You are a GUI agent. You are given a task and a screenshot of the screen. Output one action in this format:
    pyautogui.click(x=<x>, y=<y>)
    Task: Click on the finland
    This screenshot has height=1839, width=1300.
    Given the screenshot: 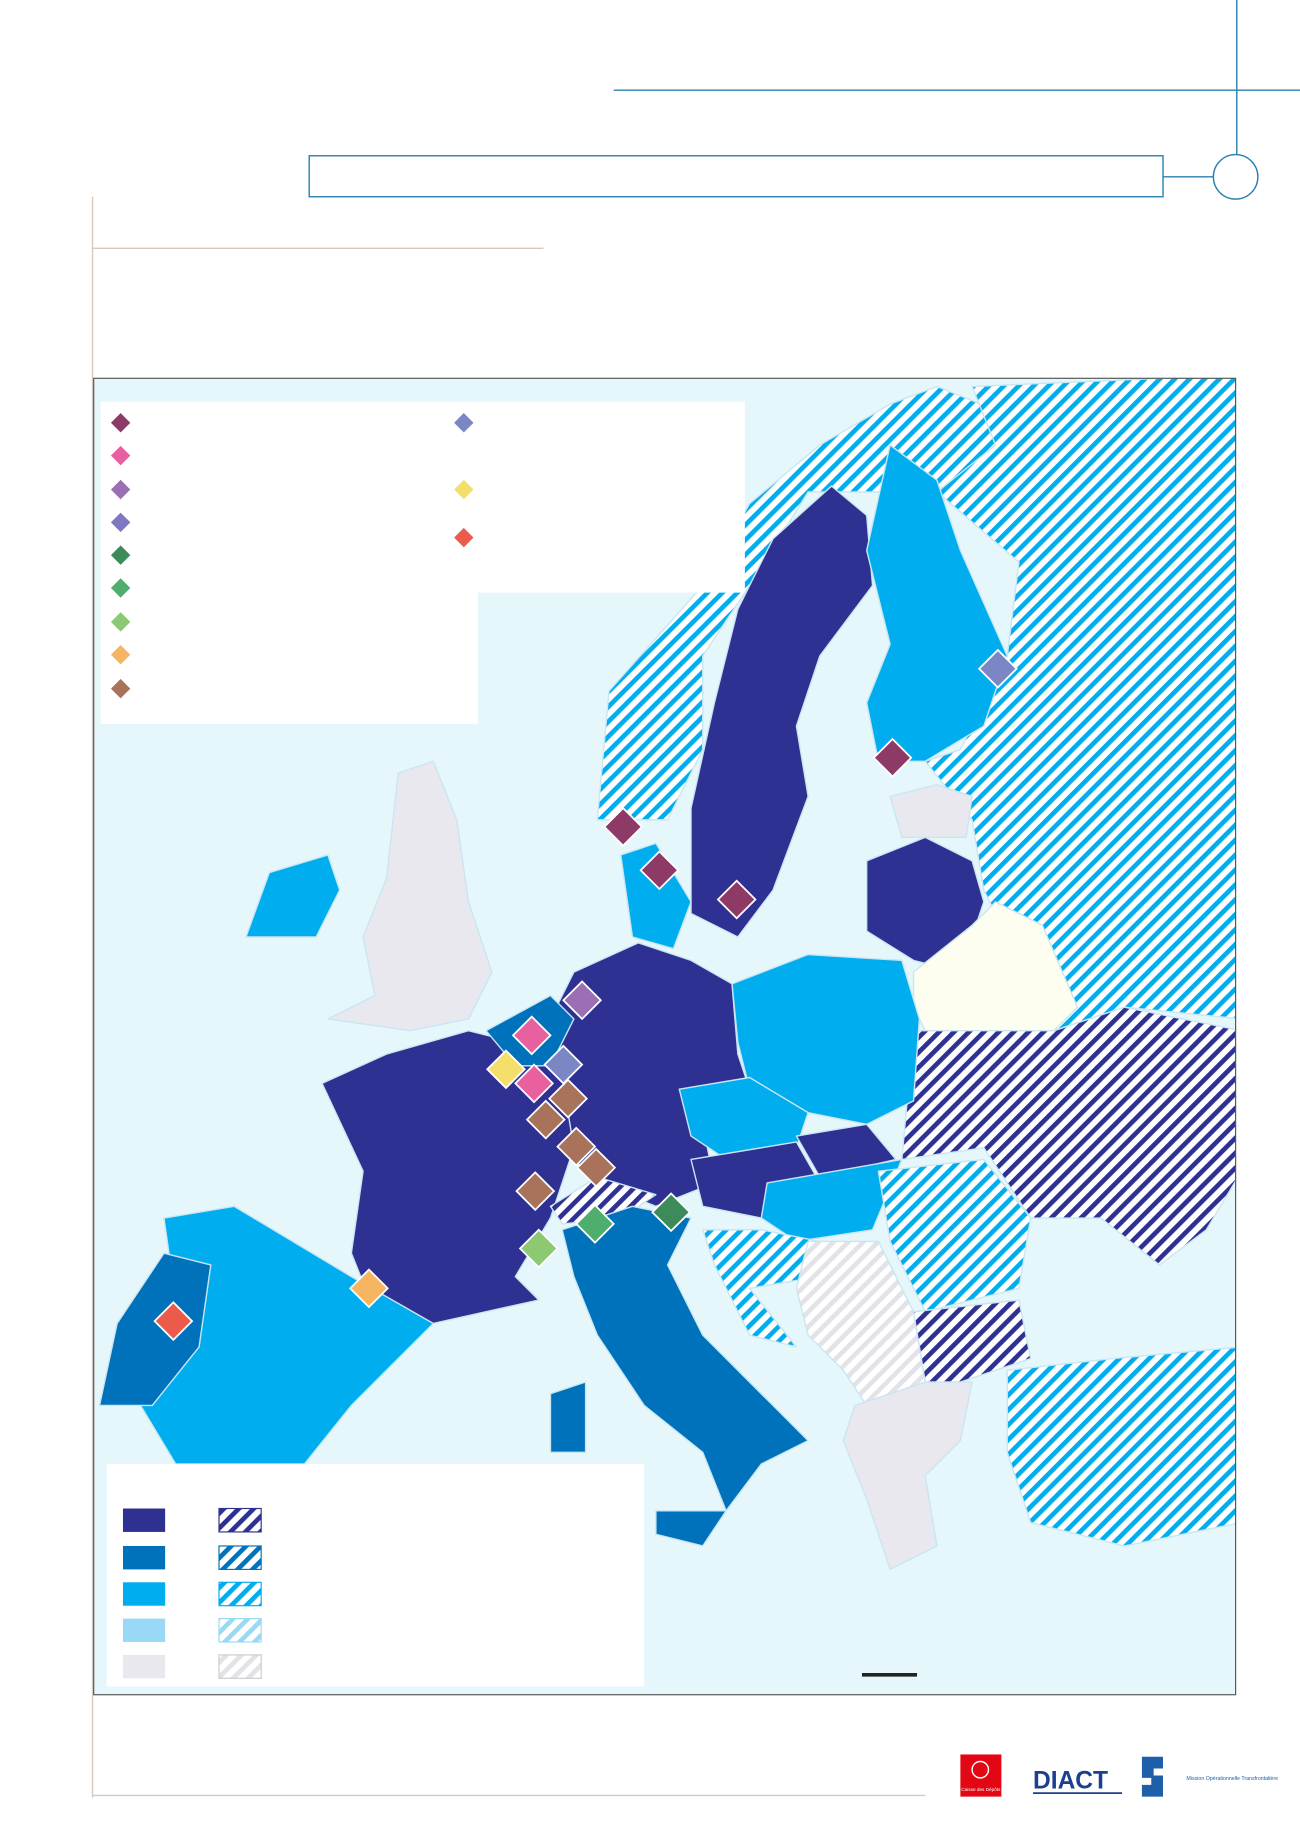 What is the action you would take?
    pyautogui.click(x=936, y=603)
    